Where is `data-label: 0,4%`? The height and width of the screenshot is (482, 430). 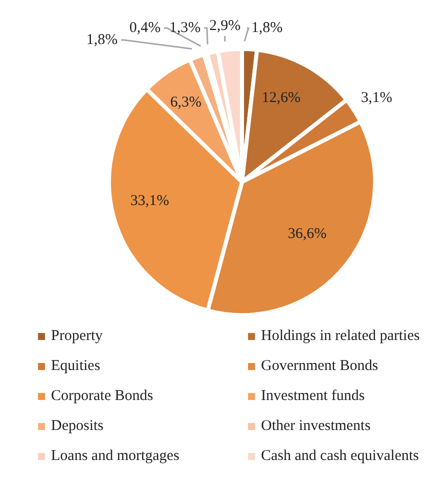 data-label: 0,4% is located at coordinates (145, 28).